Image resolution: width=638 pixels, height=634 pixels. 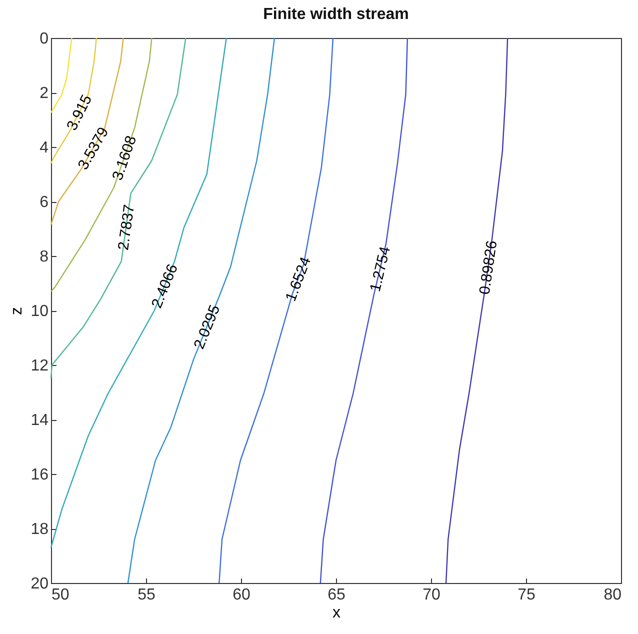 I want to click on x-tick-label: 55, so click(x=147, y=595).